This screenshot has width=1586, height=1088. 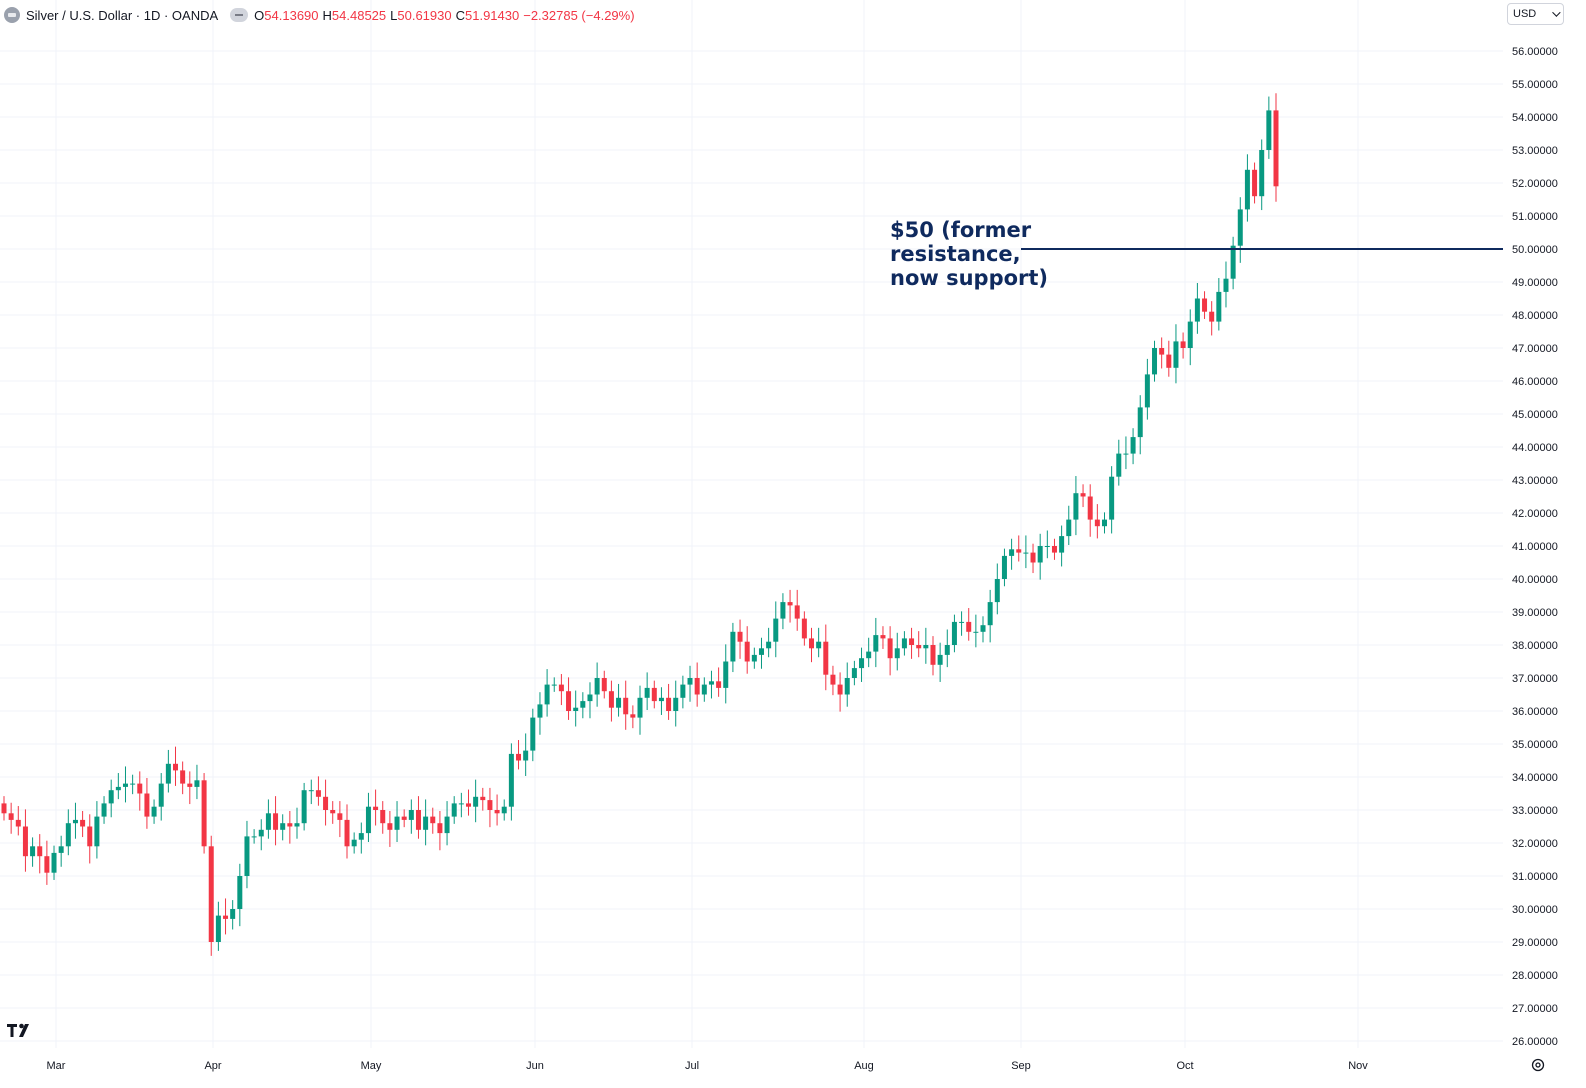 What do you see at coordinates (22, 1030) in the screenshot?
I see `tradingview-logo-icon` at bounding box center [22, 1030].